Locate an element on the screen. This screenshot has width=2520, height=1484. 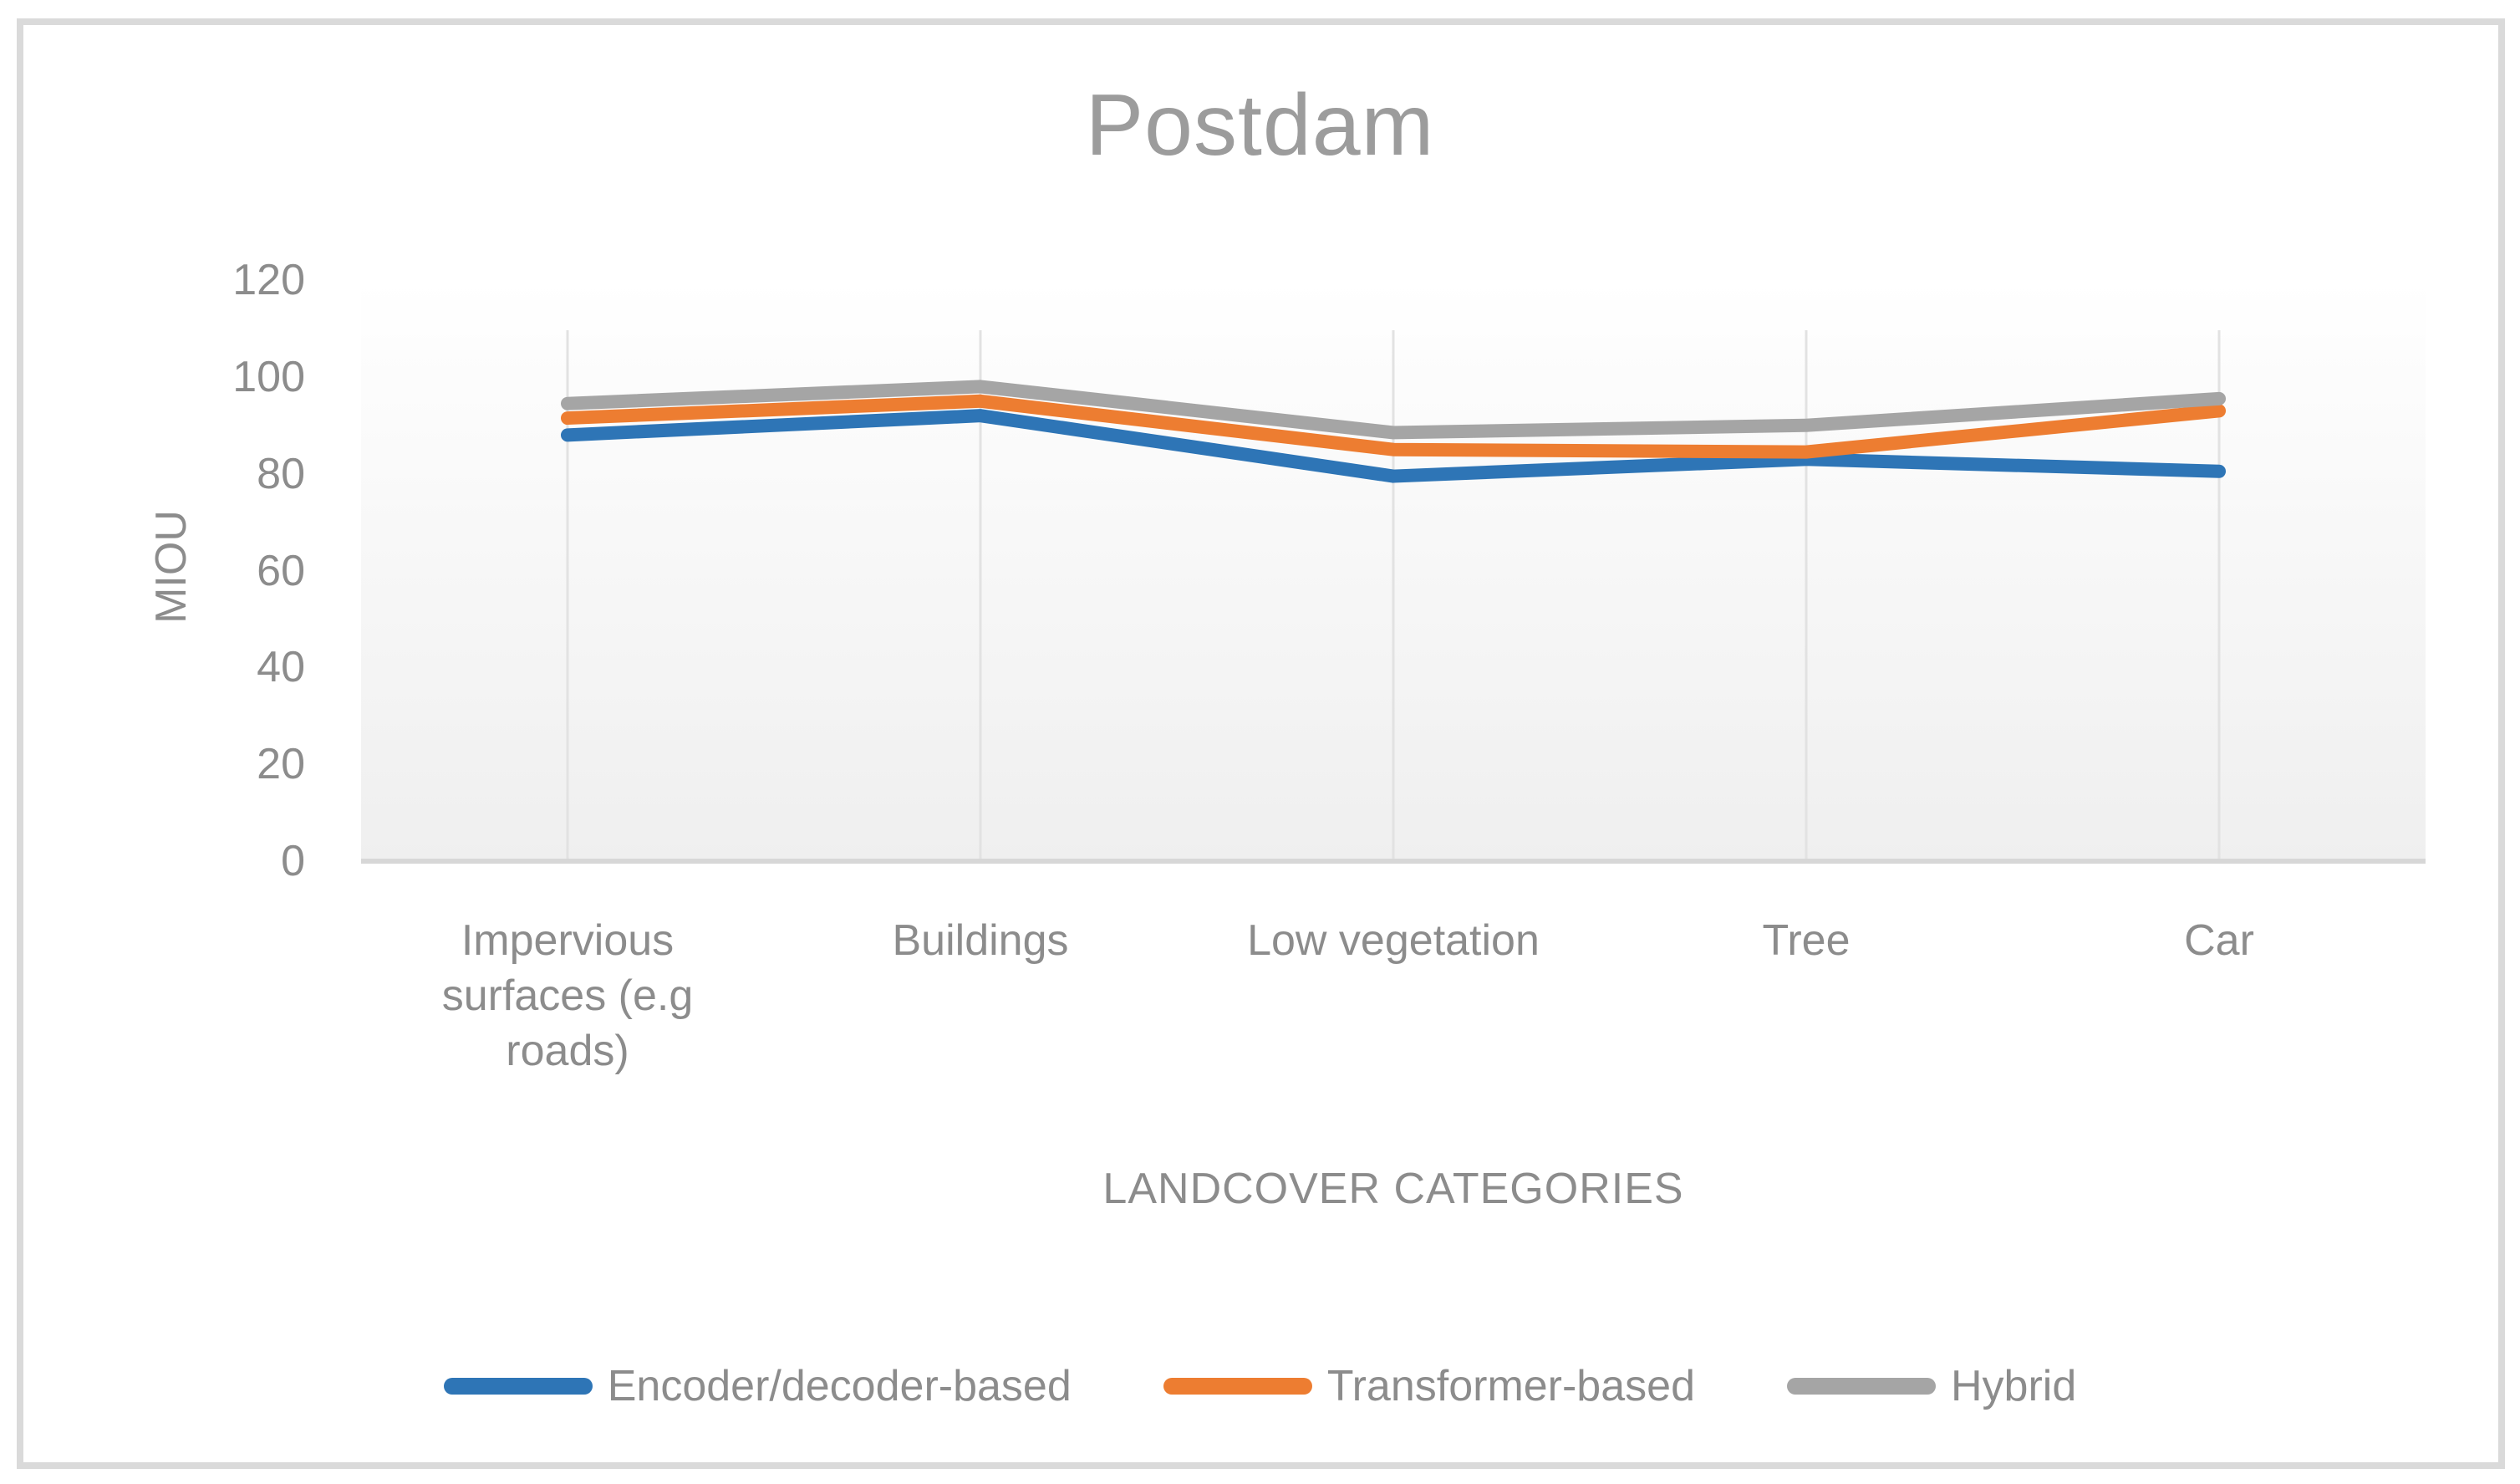
legend-item: Hybrid is located at coordinates (1931, 1386).